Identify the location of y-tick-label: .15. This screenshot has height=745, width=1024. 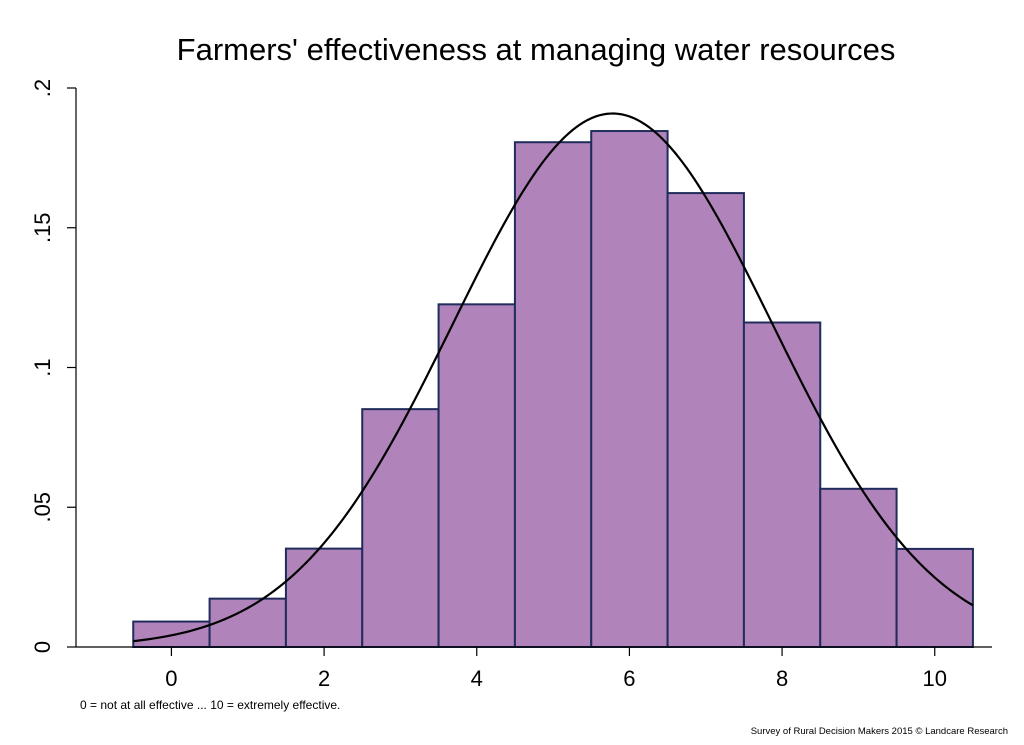
(42, 227).